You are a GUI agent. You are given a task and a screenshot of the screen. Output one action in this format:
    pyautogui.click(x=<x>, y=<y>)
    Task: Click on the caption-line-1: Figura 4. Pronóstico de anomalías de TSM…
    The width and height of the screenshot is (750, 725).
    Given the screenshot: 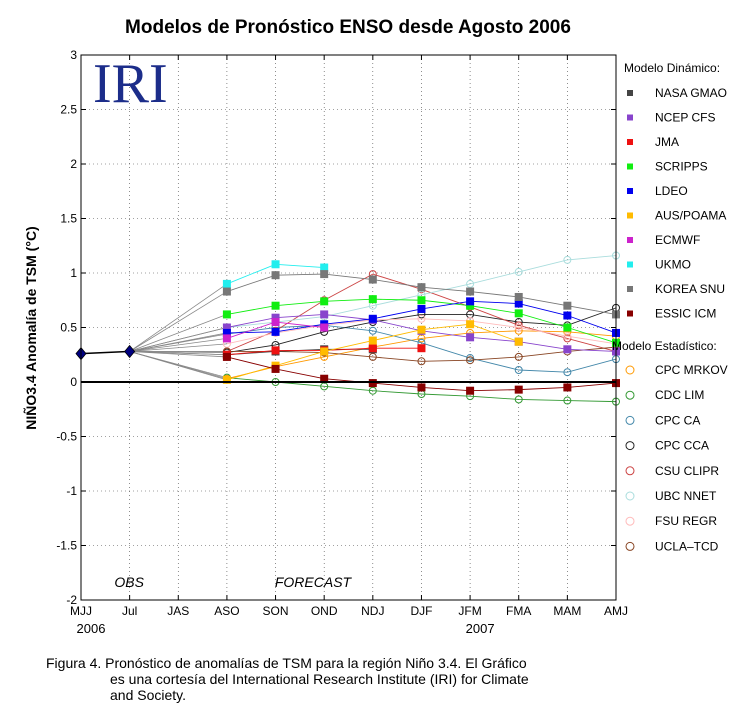 What is the action you would take?
    pyautogui.click(x=286, y=663)
    